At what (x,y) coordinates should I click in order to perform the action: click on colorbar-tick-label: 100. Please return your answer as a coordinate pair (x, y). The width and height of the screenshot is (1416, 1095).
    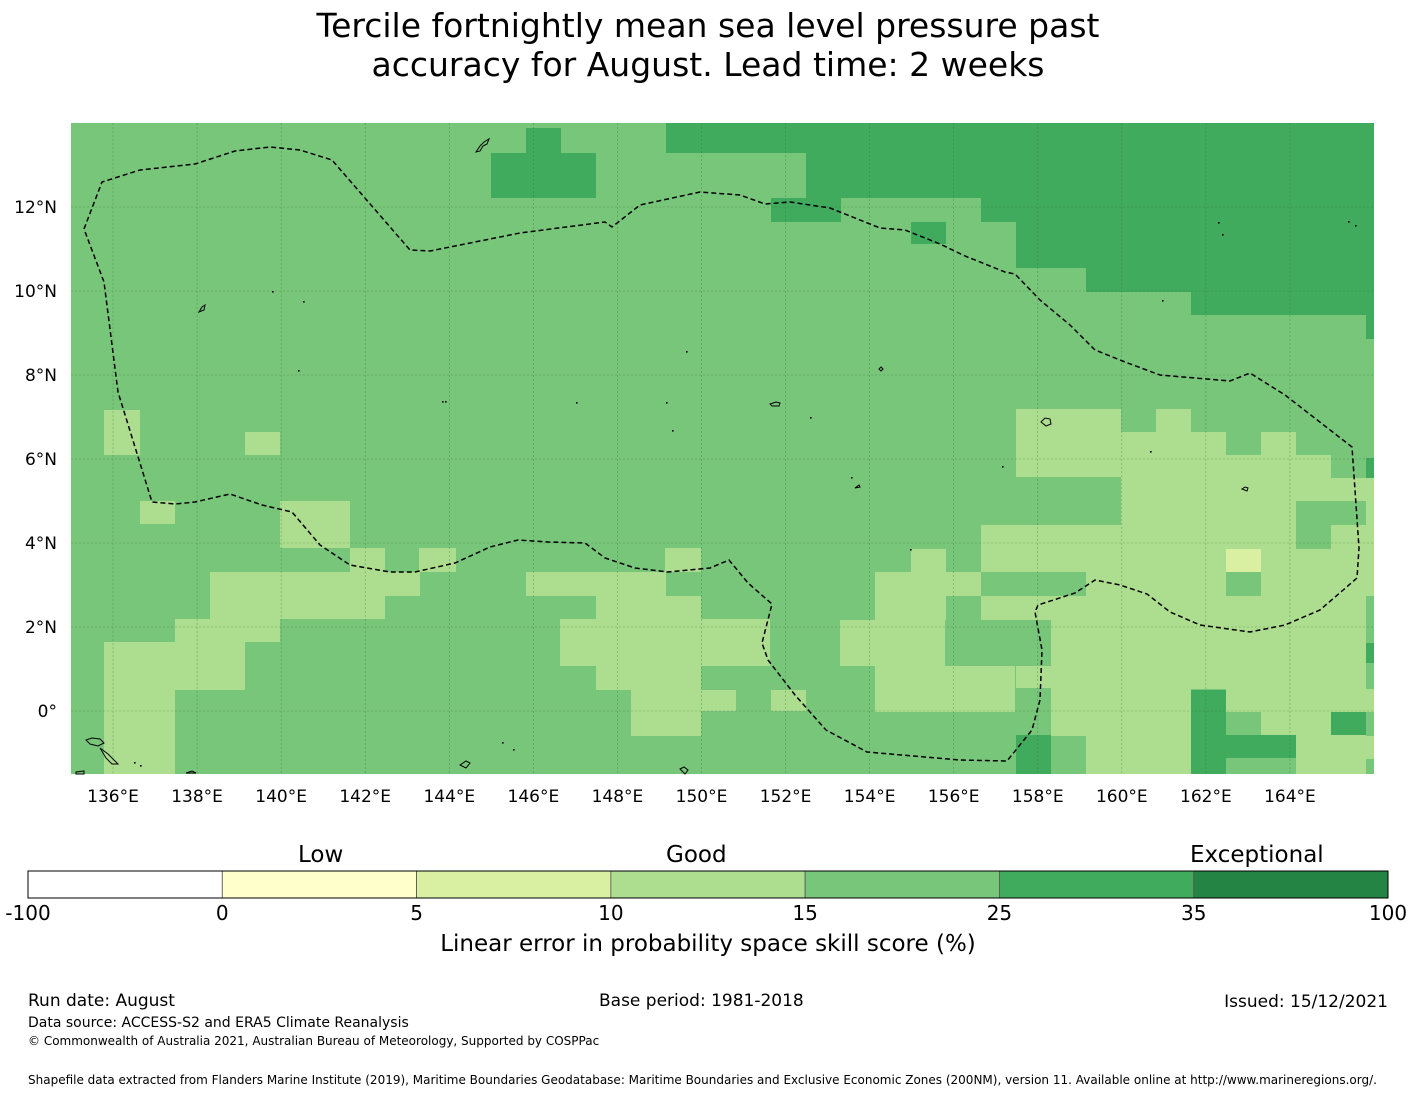
    Looking at the image, I should click on (1388, 913).